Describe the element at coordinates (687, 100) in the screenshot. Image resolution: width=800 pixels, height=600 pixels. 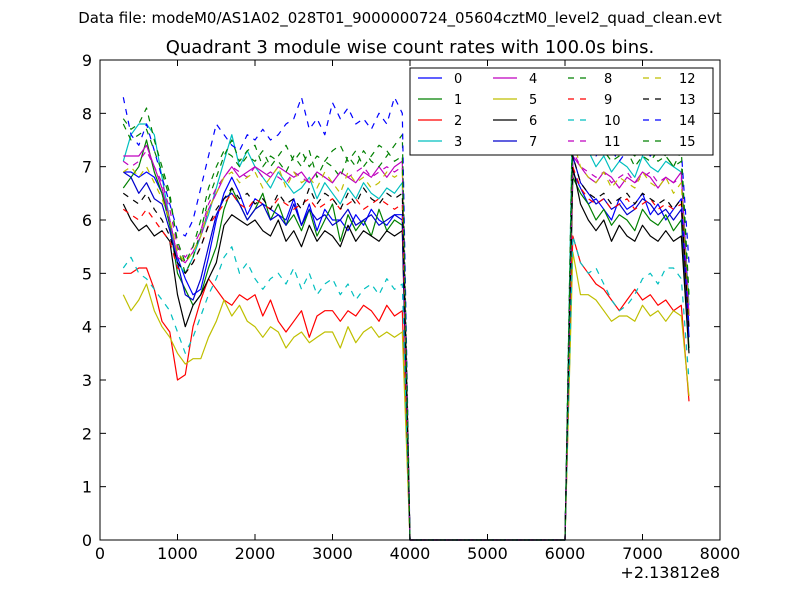
I see `legend-label-13: 13` at that location.